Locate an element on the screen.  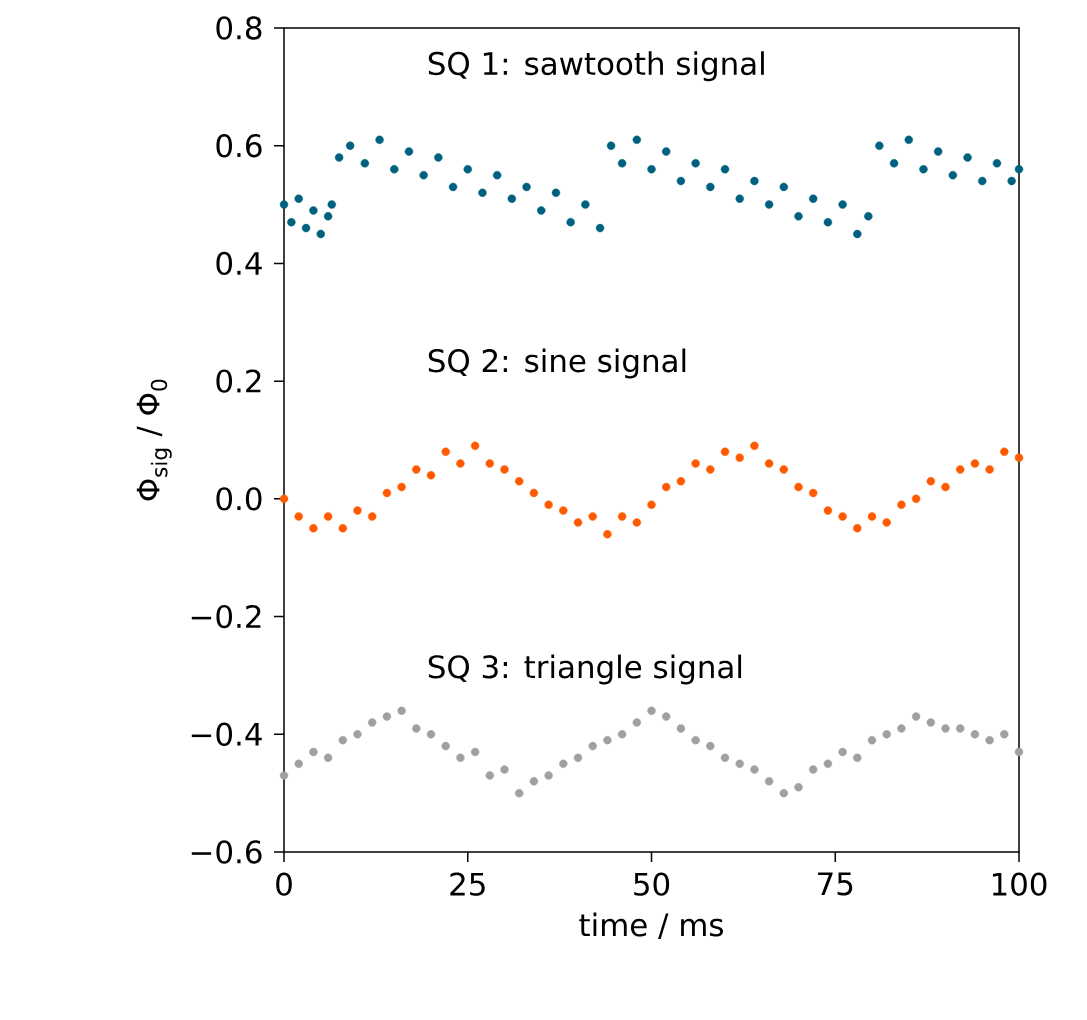
y-tick-label: 0.2 is located at coordinates (238, 381).